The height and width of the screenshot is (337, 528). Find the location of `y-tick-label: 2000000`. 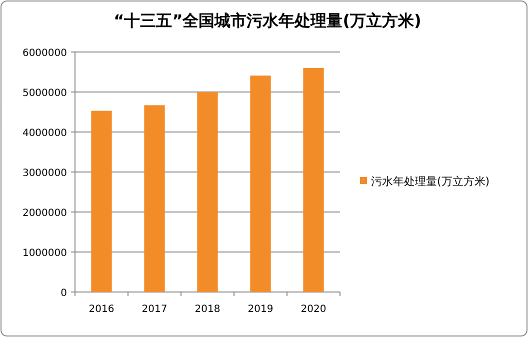

y-tick-label: 2000000 is located at coordinates (44, 213).